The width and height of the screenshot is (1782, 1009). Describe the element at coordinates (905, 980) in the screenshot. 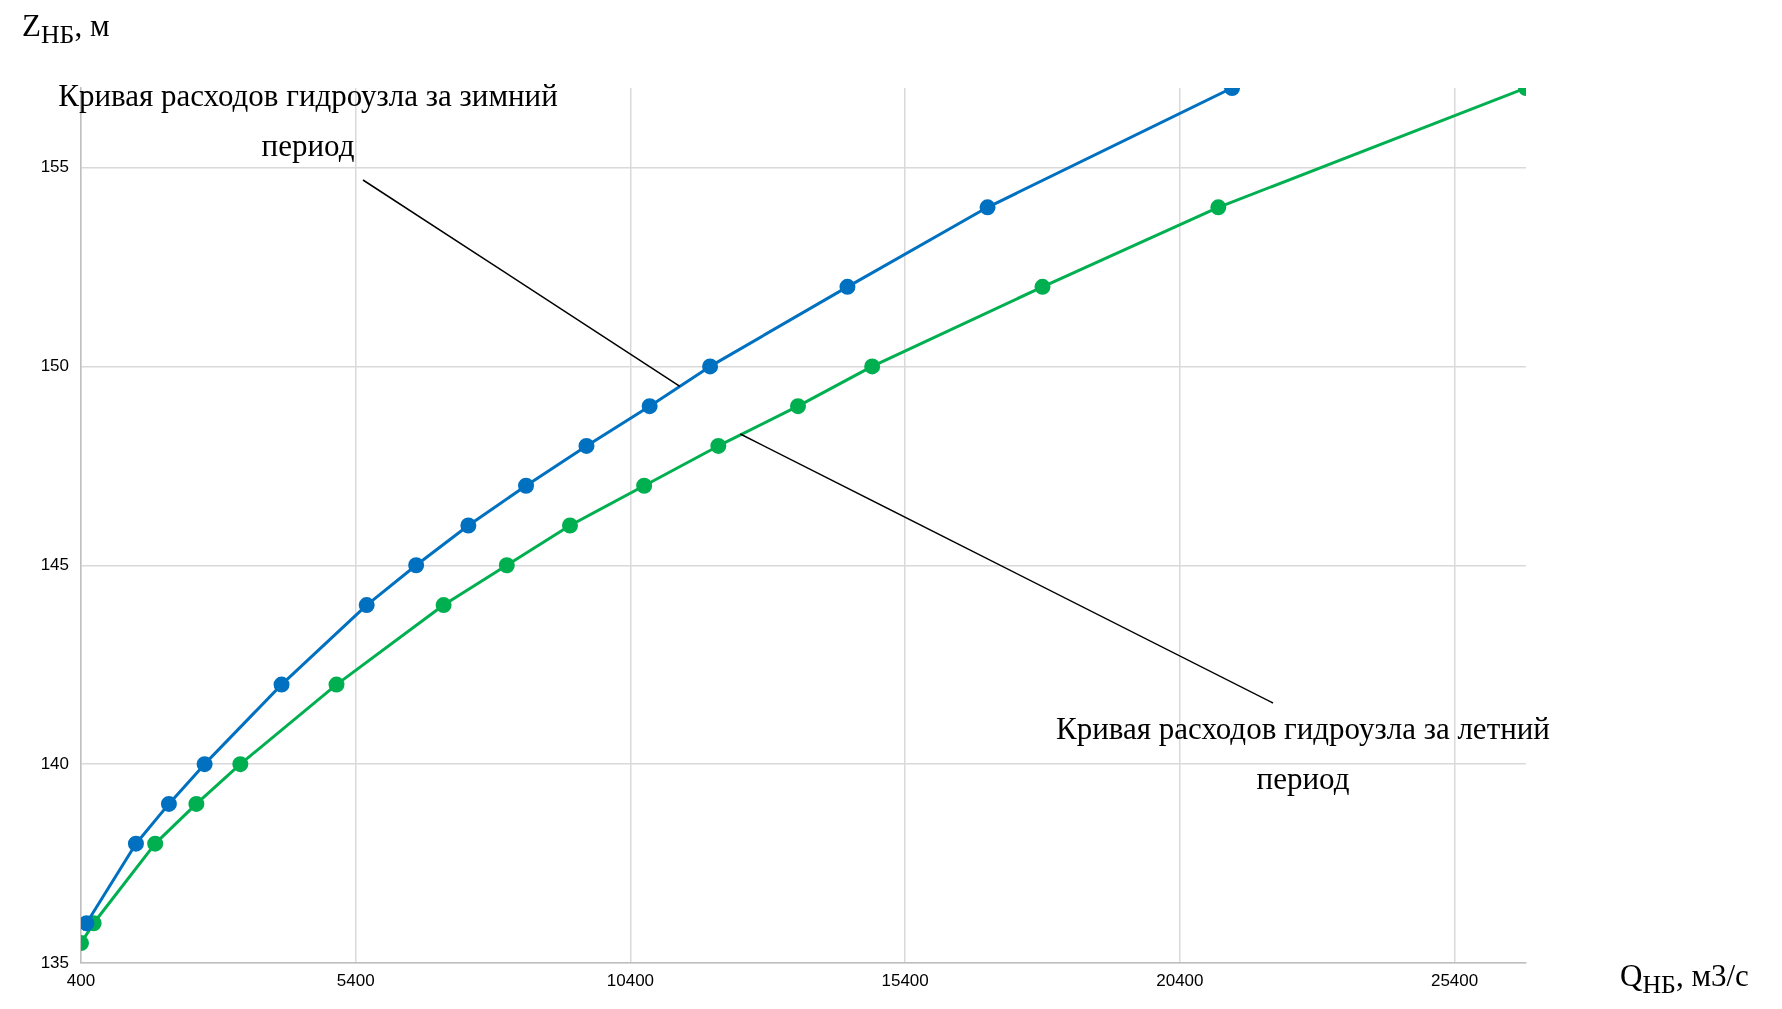

I see `x-tick-label: 15400` at that location.